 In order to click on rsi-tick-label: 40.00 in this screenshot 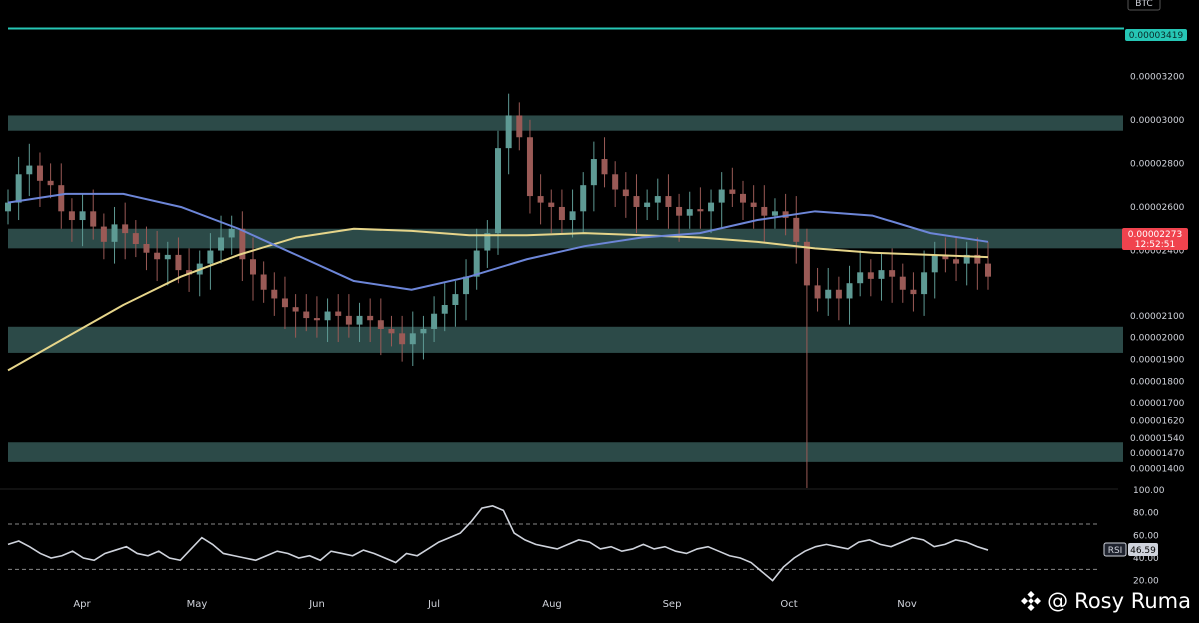, I will do `click(1146, 559)`.